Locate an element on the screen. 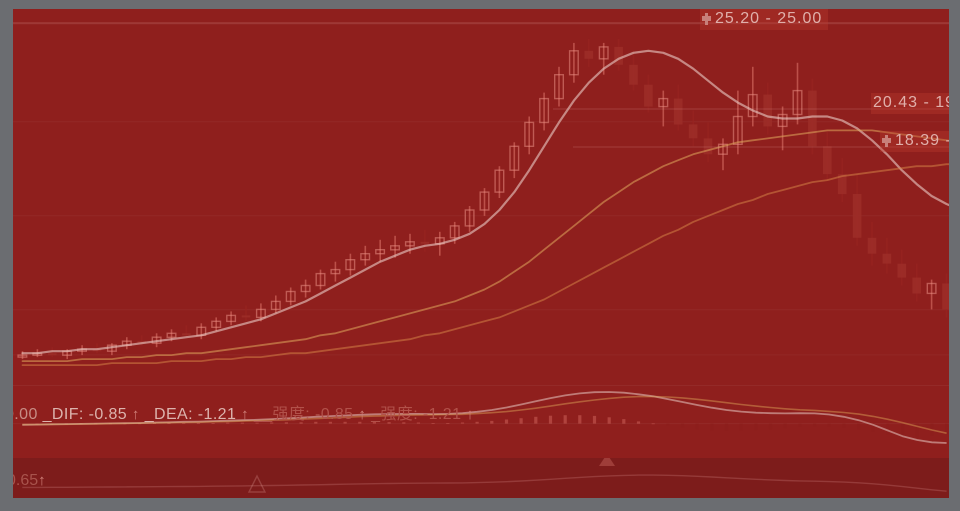 The width and height of the screenshot is (960, 511). macd-dea-label: _DEA: is located at coordinates (168, 414).